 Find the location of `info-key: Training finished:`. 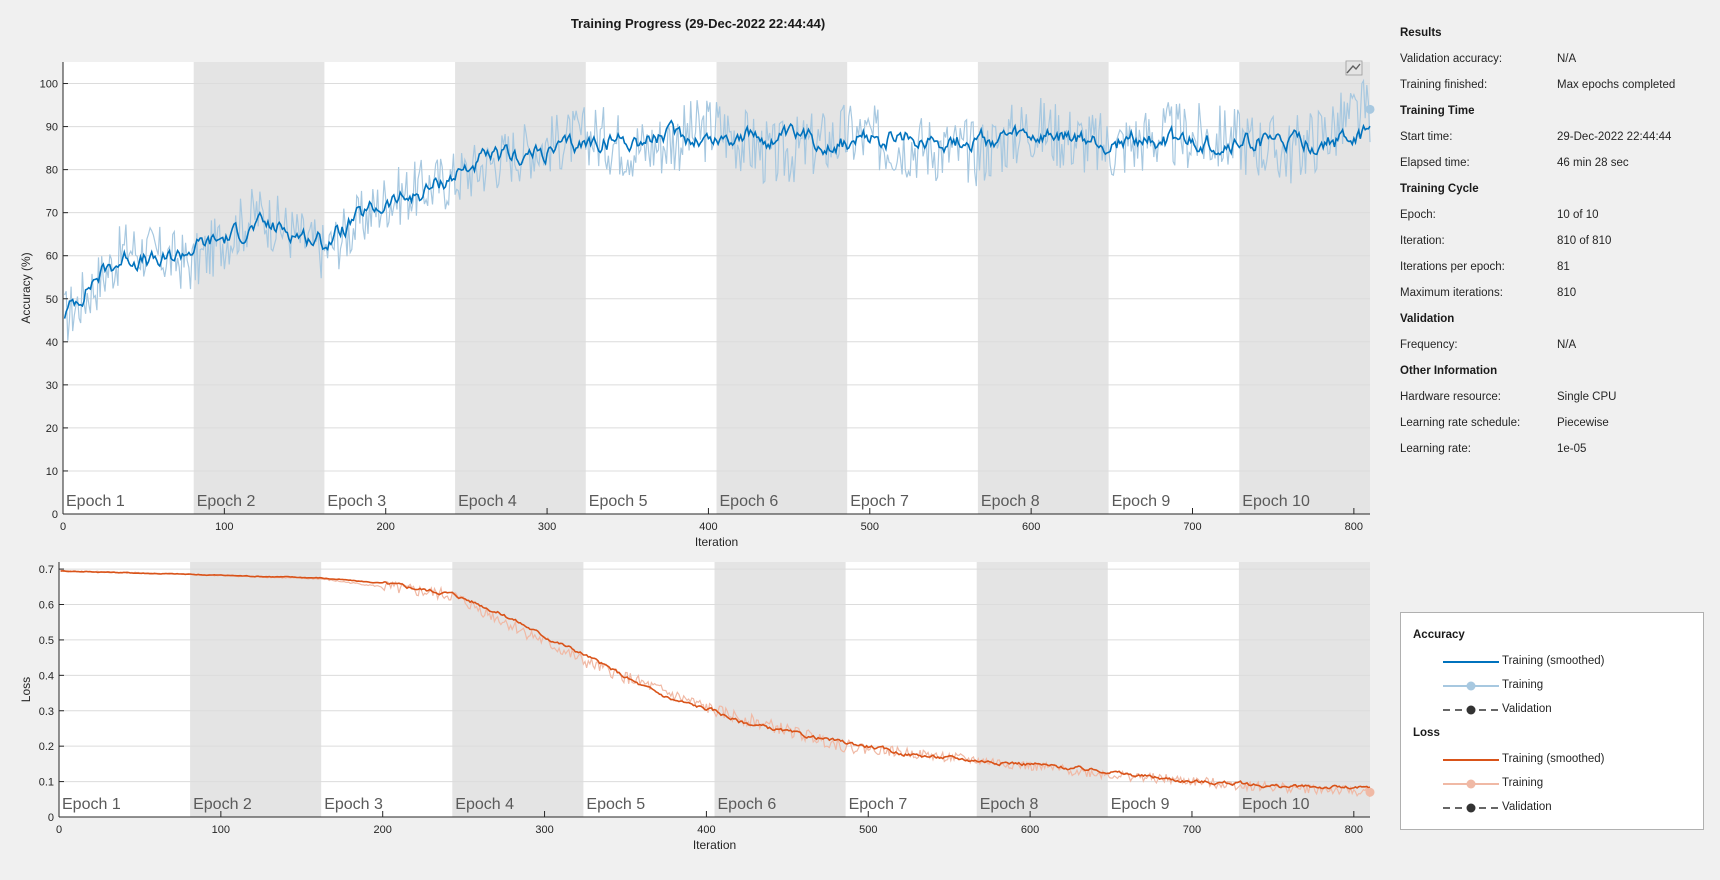

info-key: Training finished: is located at coordinates (1444, 85).